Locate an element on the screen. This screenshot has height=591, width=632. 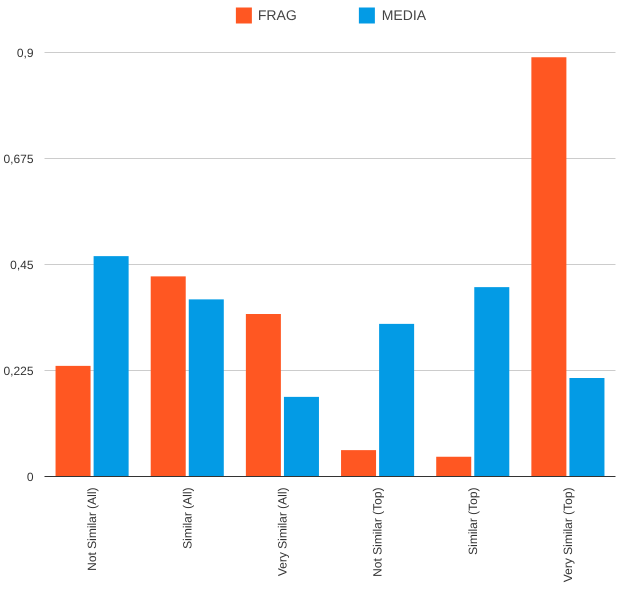
x-tick-label: Not Similar (Top) is located at coordinates (377, 532).